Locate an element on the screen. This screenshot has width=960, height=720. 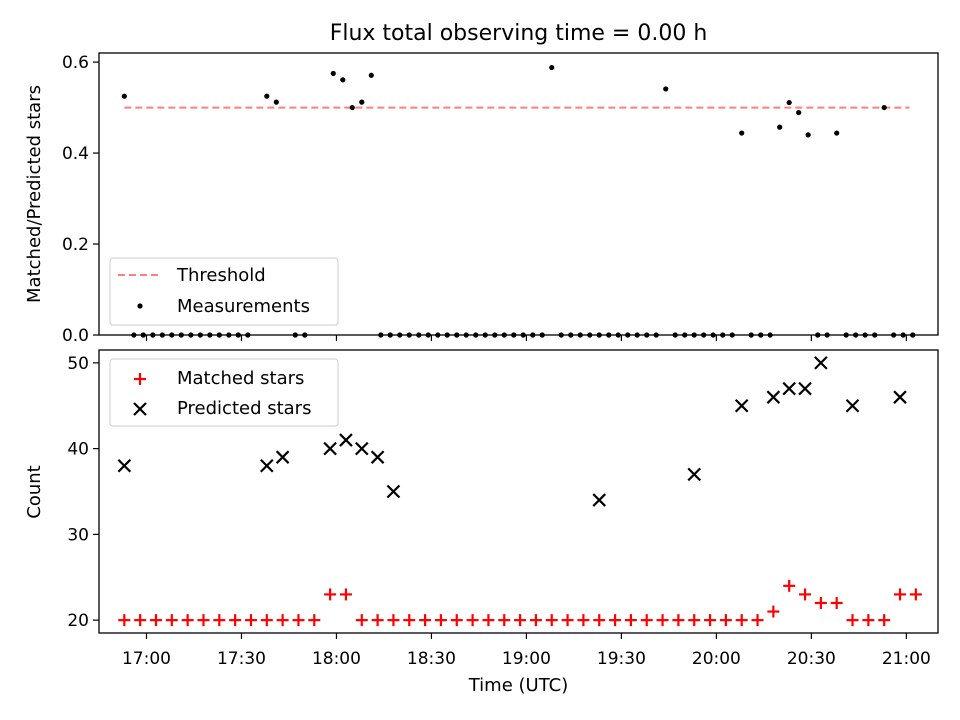
bottom-y-axis: 20 30 40 50 is located at coordinates (83, 492).